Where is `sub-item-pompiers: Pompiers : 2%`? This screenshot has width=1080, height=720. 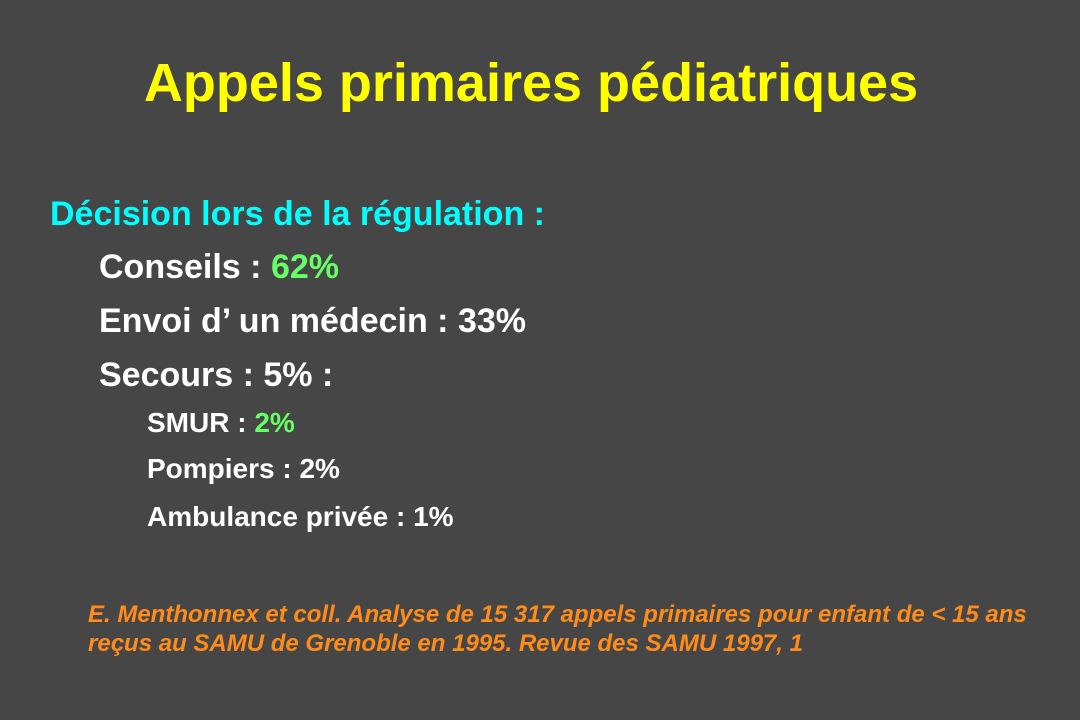 sub-item-pompiers: Pompiers : 2% is located at coordinates (243, 468).